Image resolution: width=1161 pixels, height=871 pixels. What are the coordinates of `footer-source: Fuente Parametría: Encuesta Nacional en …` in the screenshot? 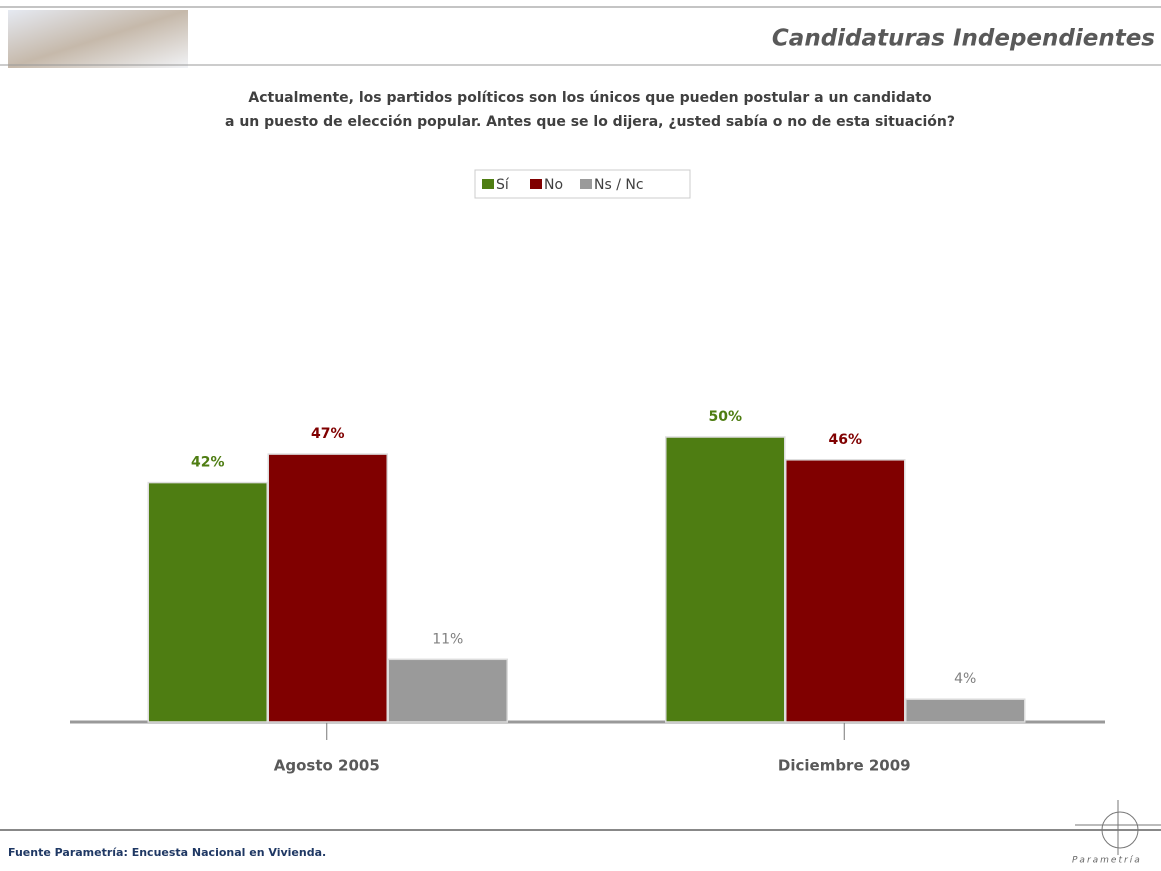 It's located at (167, 852).